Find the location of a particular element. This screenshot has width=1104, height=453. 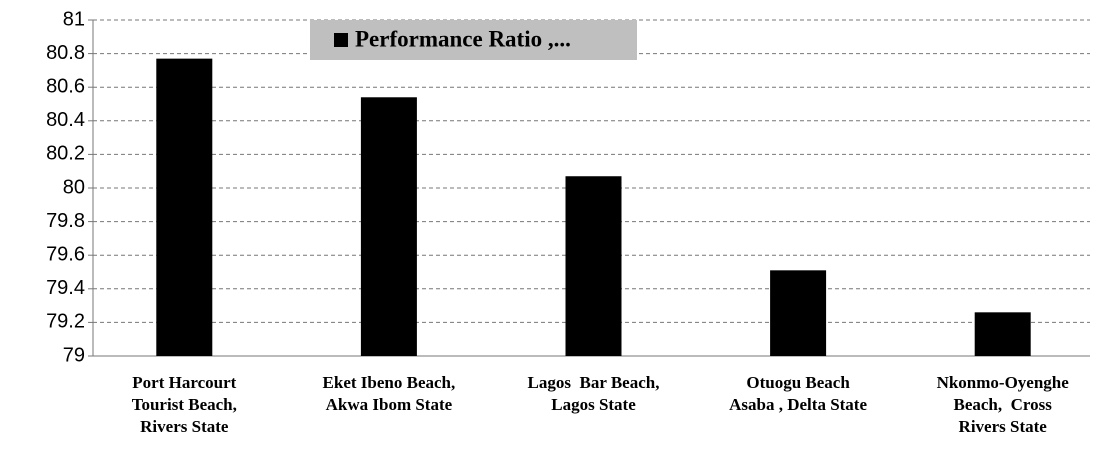

y-tick-label: 80 is located at coordinates (74, 187).